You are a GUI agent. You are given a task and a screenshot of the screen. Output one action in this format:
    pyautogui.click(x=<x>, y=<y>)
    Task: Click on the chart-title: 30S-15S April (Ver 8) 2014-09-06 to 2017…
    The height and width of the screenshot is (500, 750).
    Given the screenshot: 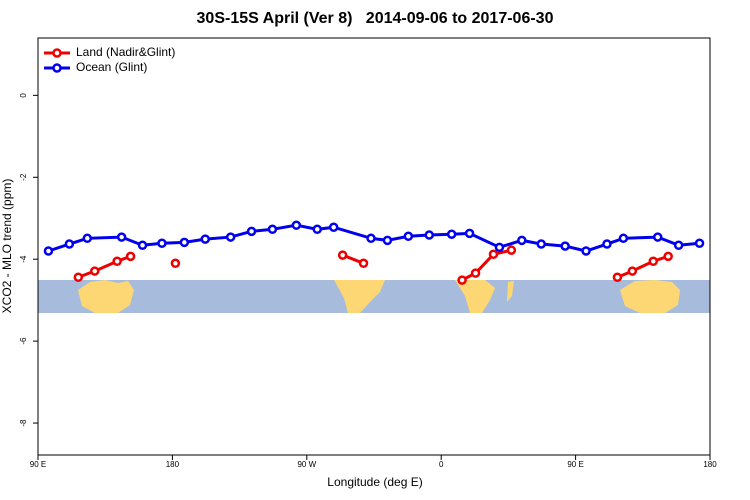 What is the action you would take?
    pyautogui.click(x=375, y=18)
    